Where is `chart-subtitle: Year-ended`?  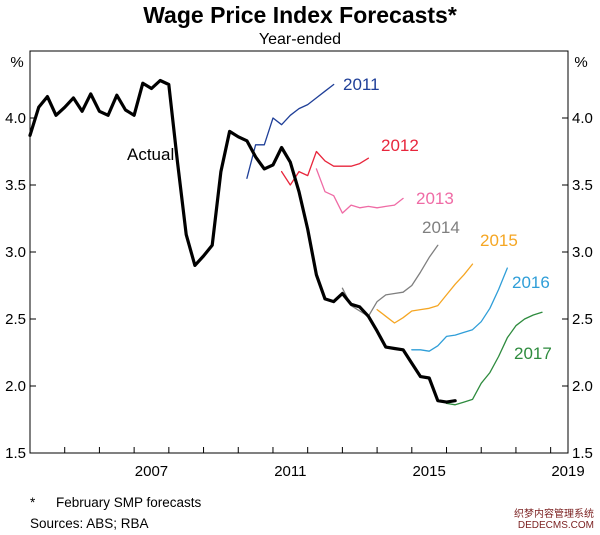
chart-subtitle: Year-ended is located at coordinates (300, 39).